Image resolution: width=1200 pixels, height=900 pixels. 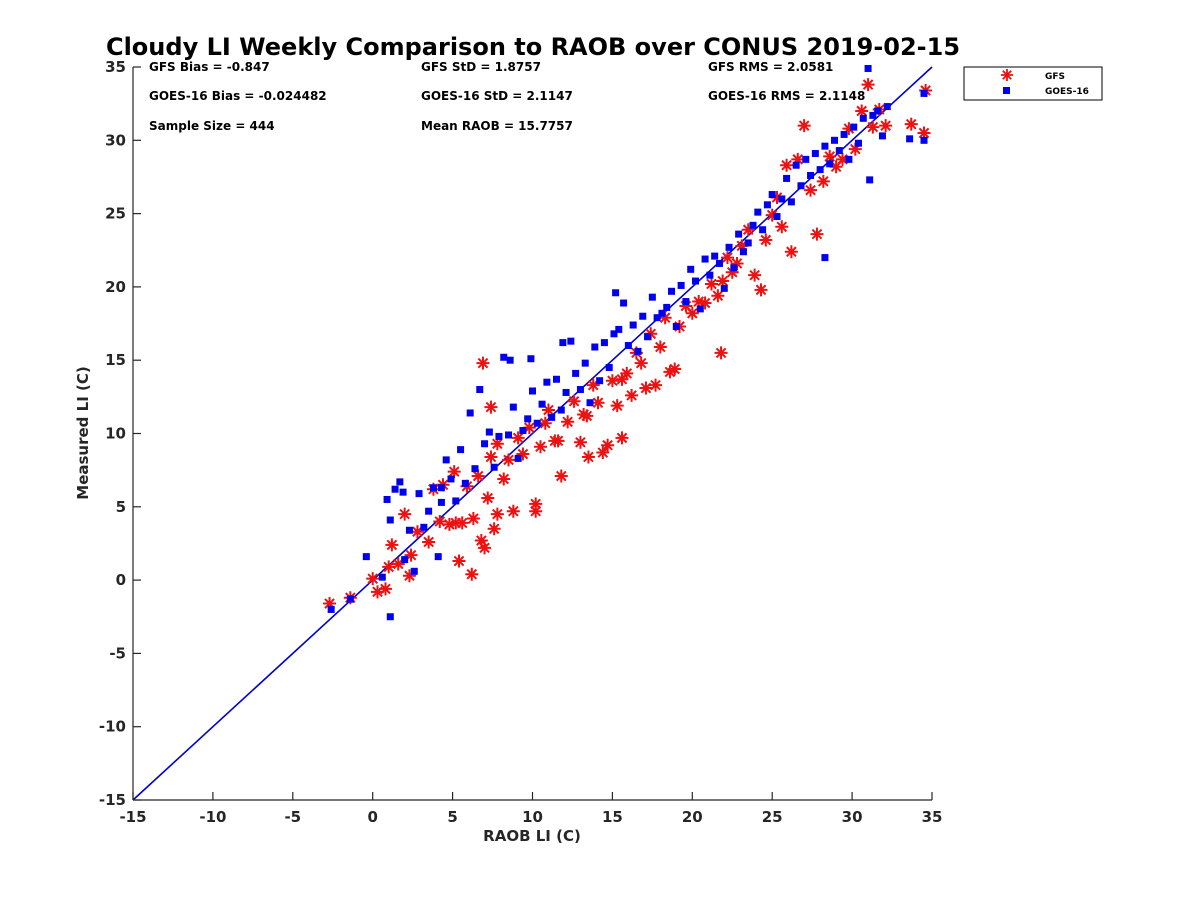 What do you see at coordinates (115, 140) in the screenshot?
I see `y-tick-label: 30` at bounding box center [115, 140].